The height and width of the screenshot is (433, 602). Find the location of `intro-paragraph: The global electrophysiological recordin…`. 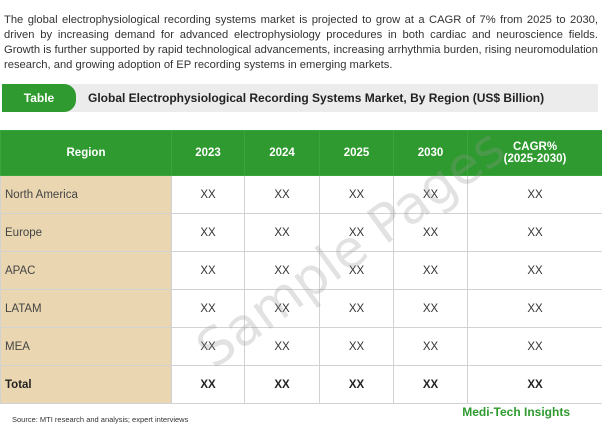

intro-paragraph: The global electrophysiological recordin… is located at coordinates (301, 43).